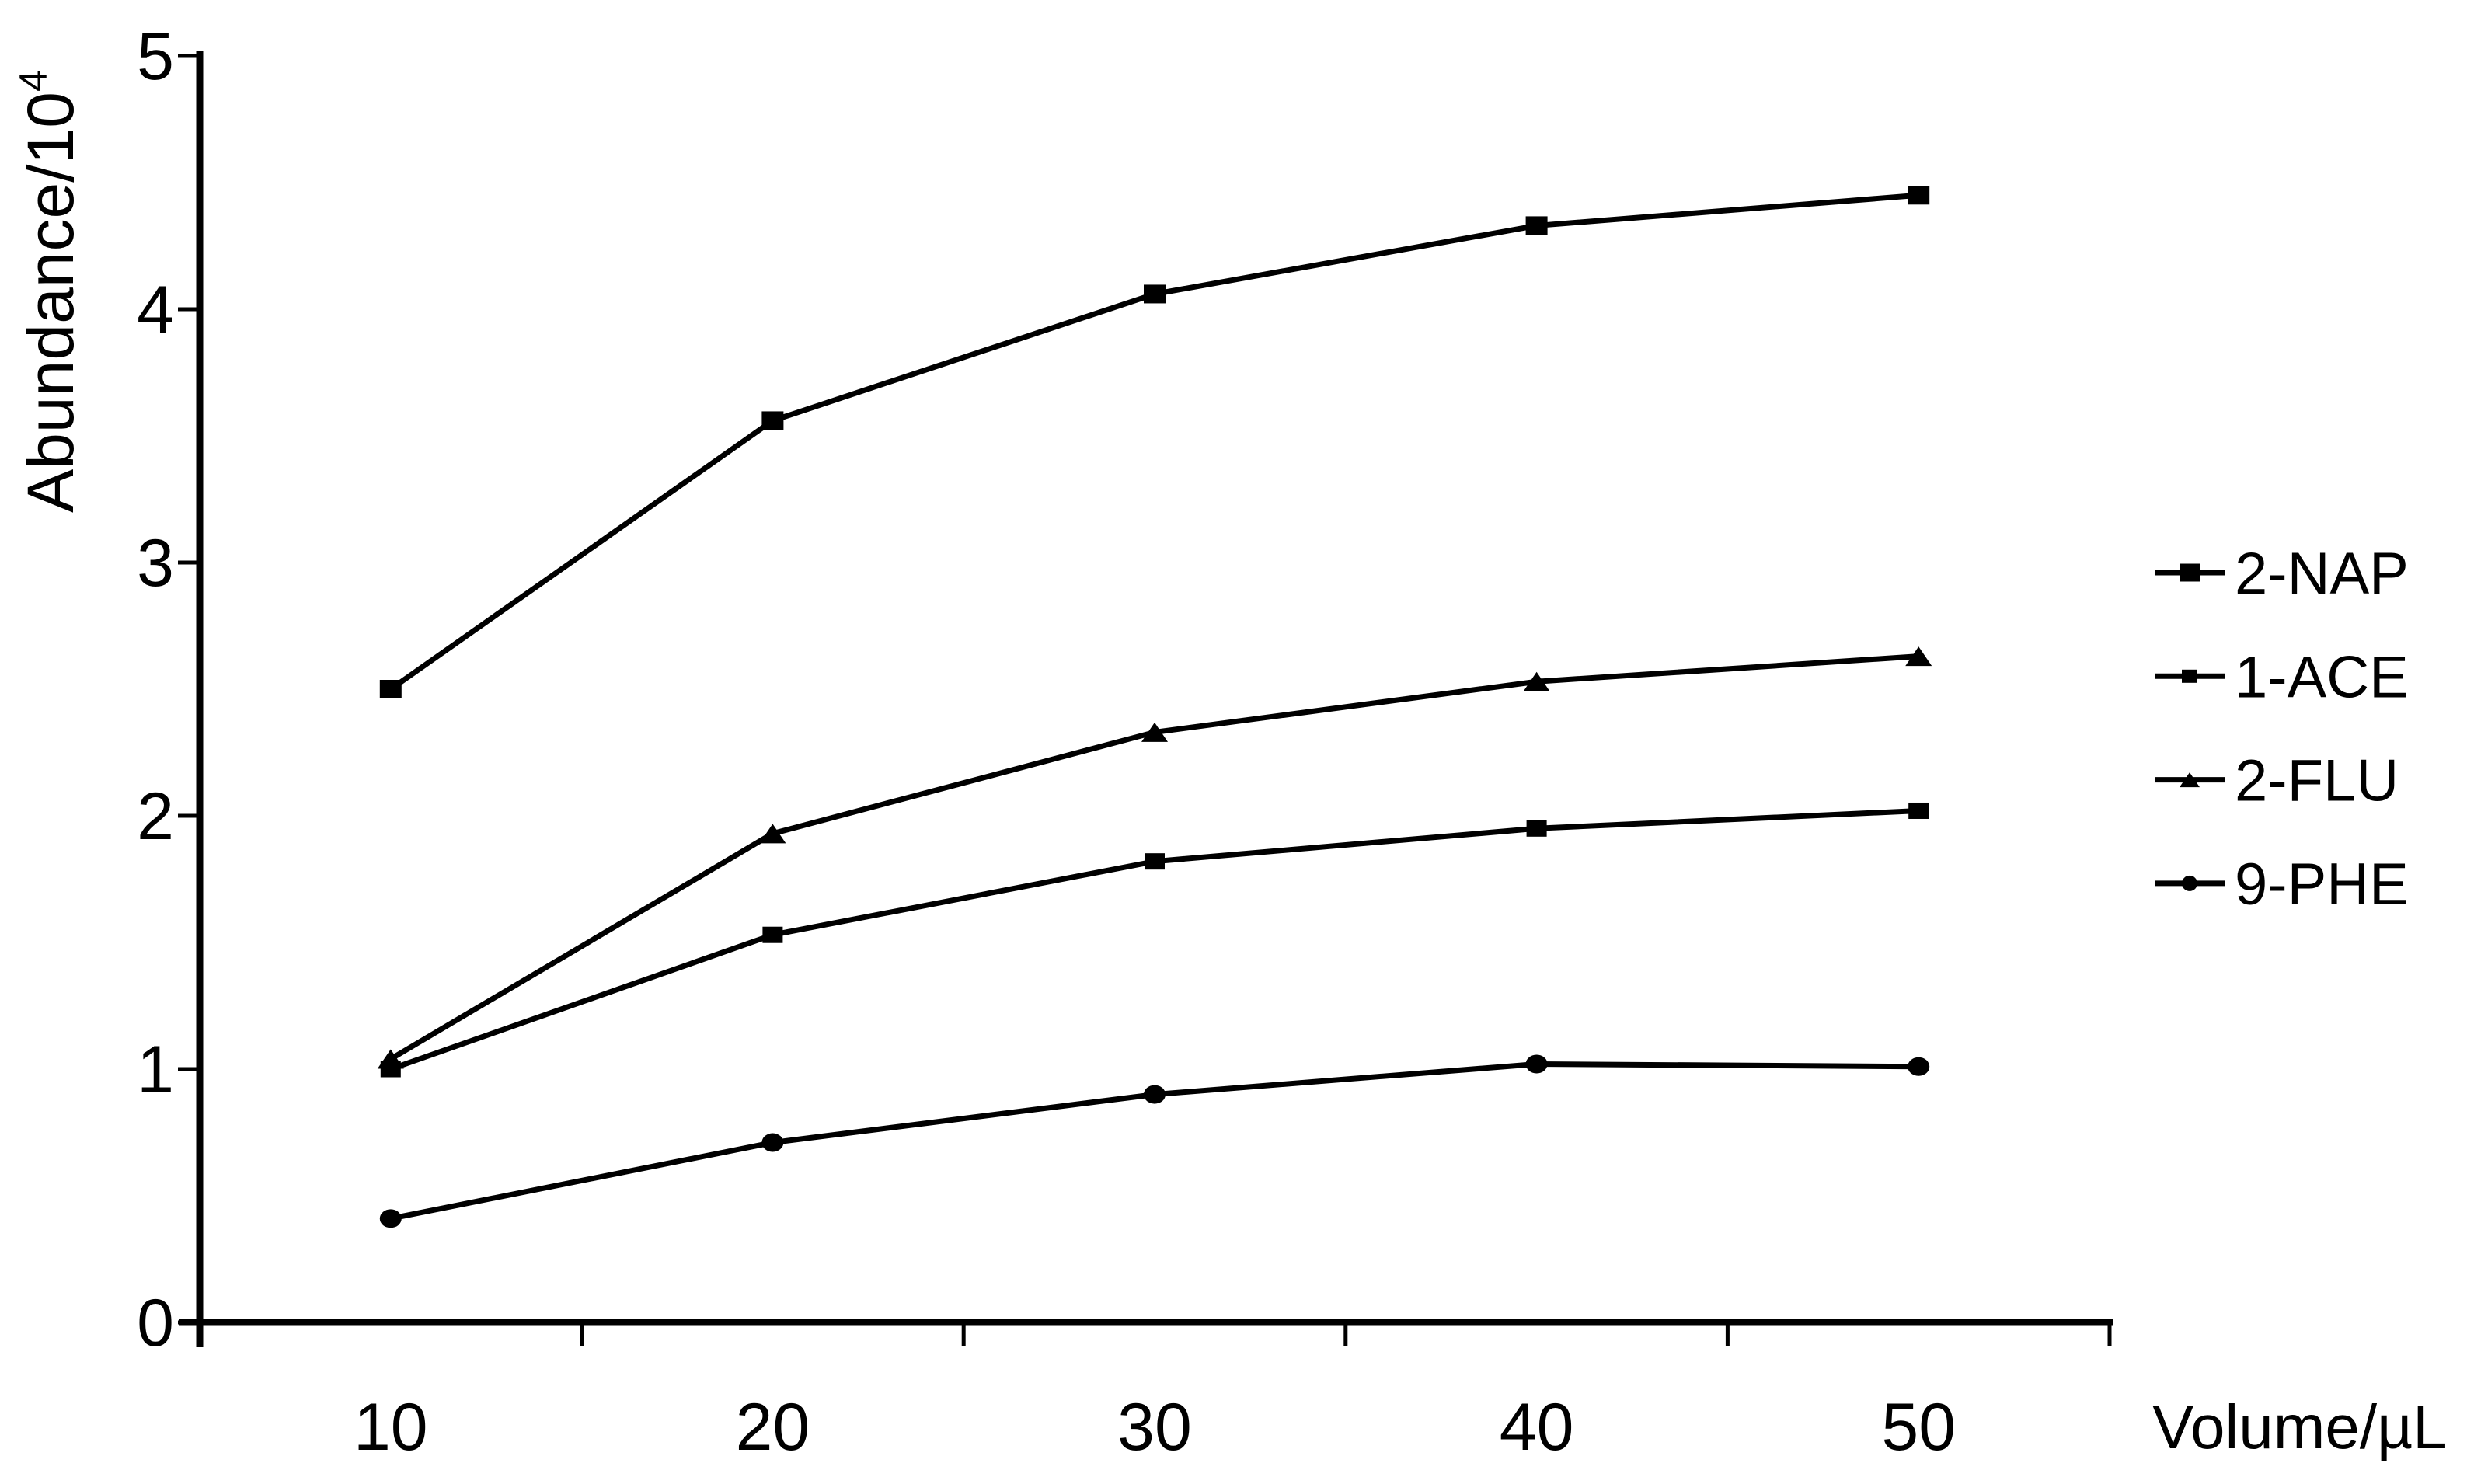 Image resolution: width=2474 pixels, height=1484 pixels. I want to click on legend-entry-1-ACE: 1-ACE, so click(2282, 677).